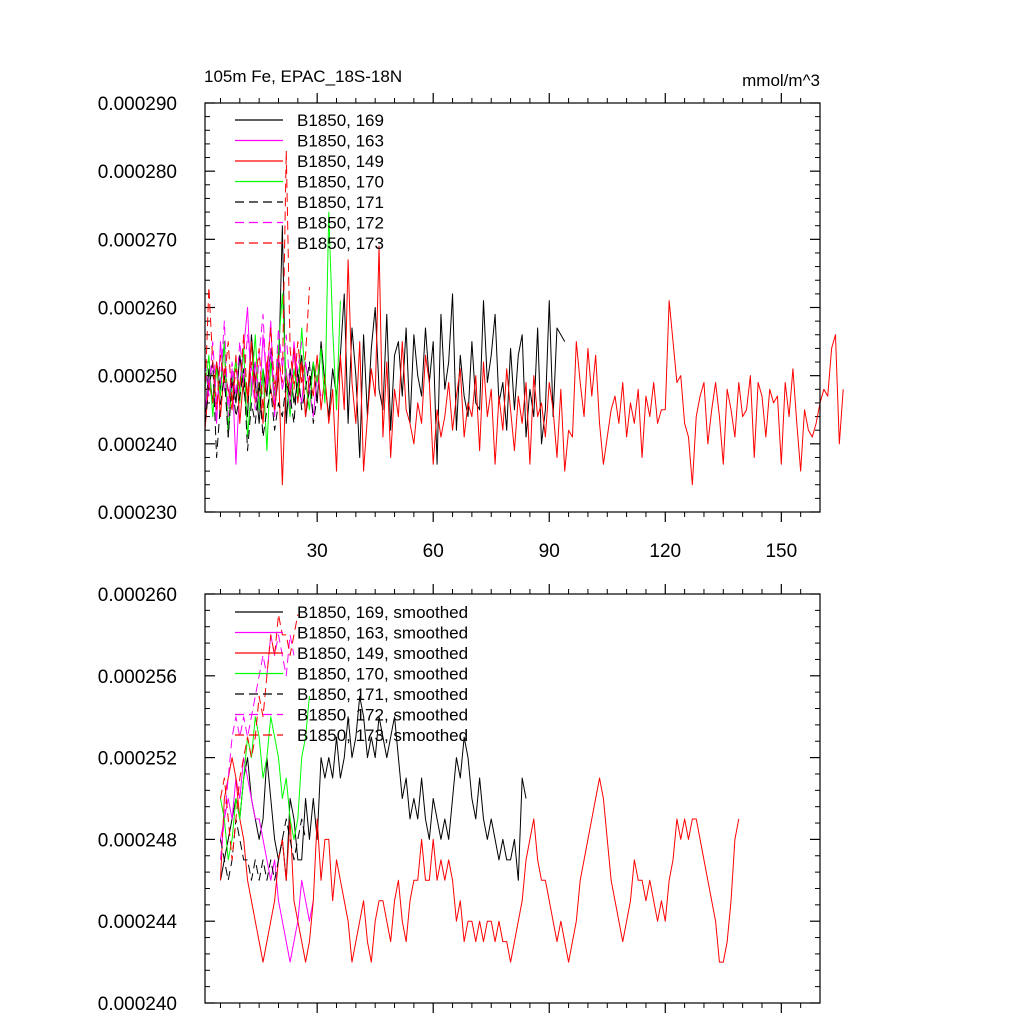 The height and width of the screenshot is (1024, 1024). I want to click on top-ytick-label: 0.000290, so click(137, 104).